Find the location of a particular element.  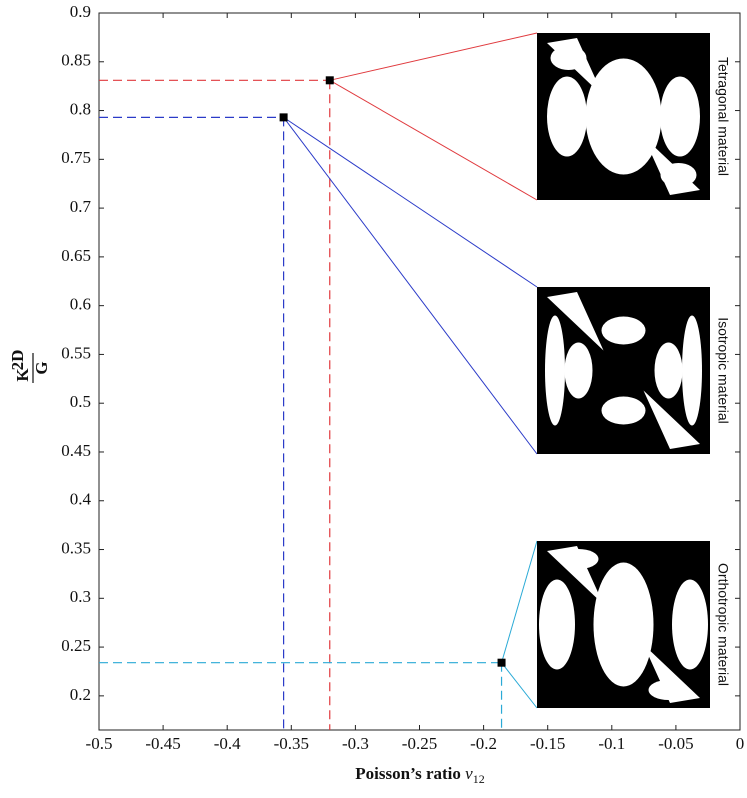

inset-label: Orthotropic material is located at coordinates (723, 624).